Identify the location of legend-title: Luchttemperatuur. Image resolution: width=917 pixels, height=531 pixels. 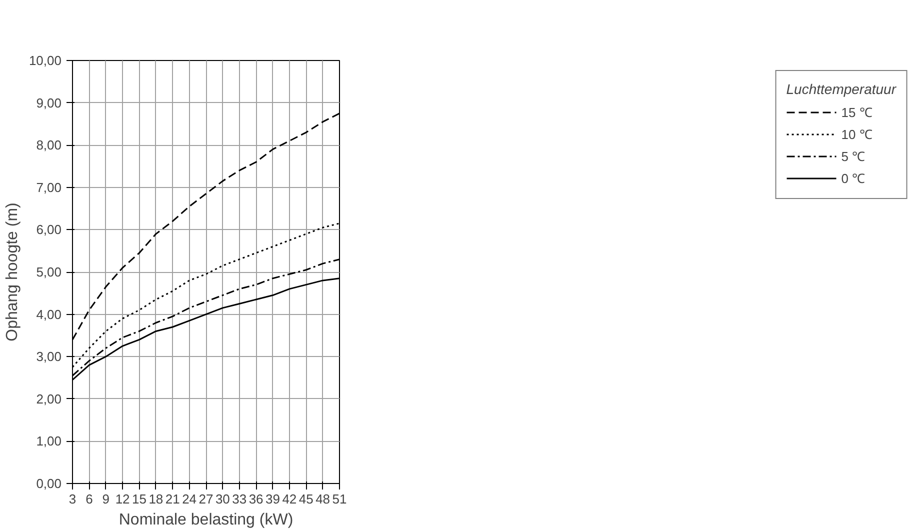
(841, 89).